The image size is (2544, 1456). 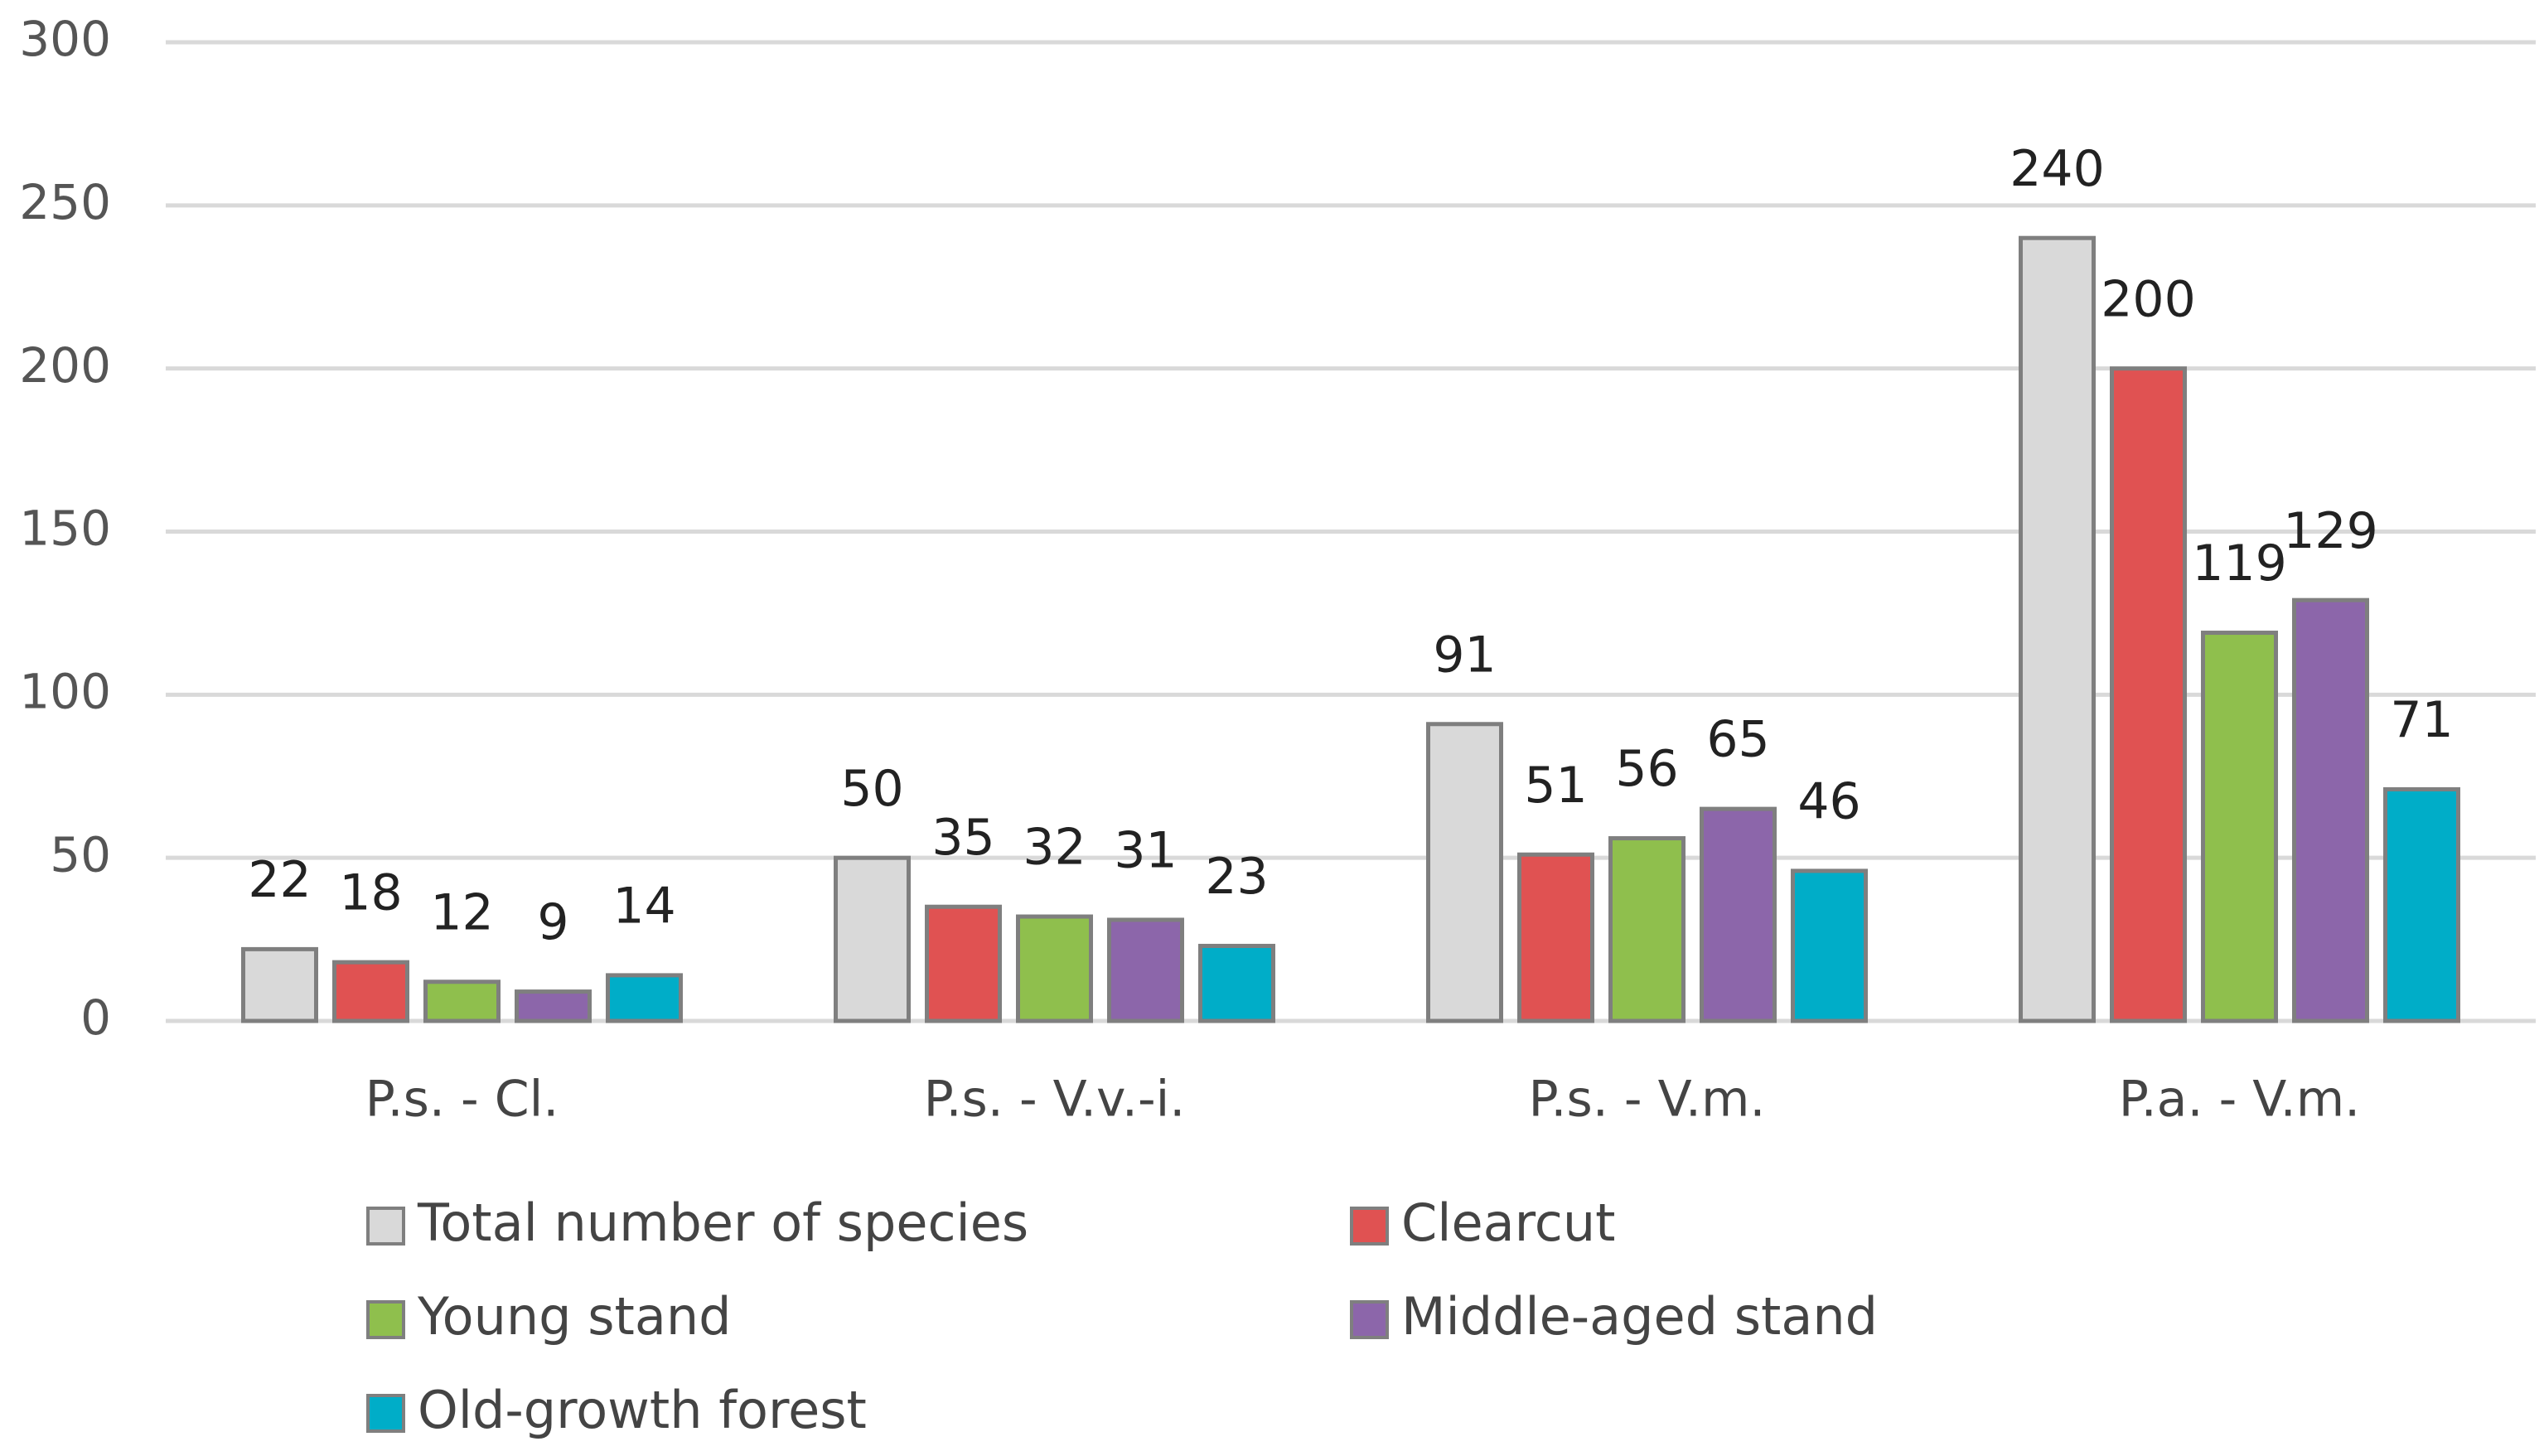 What do you see at coordinates (2421, 720) in the screenshot?
I see `value-label: 71` at bounding box center [2421, 720].